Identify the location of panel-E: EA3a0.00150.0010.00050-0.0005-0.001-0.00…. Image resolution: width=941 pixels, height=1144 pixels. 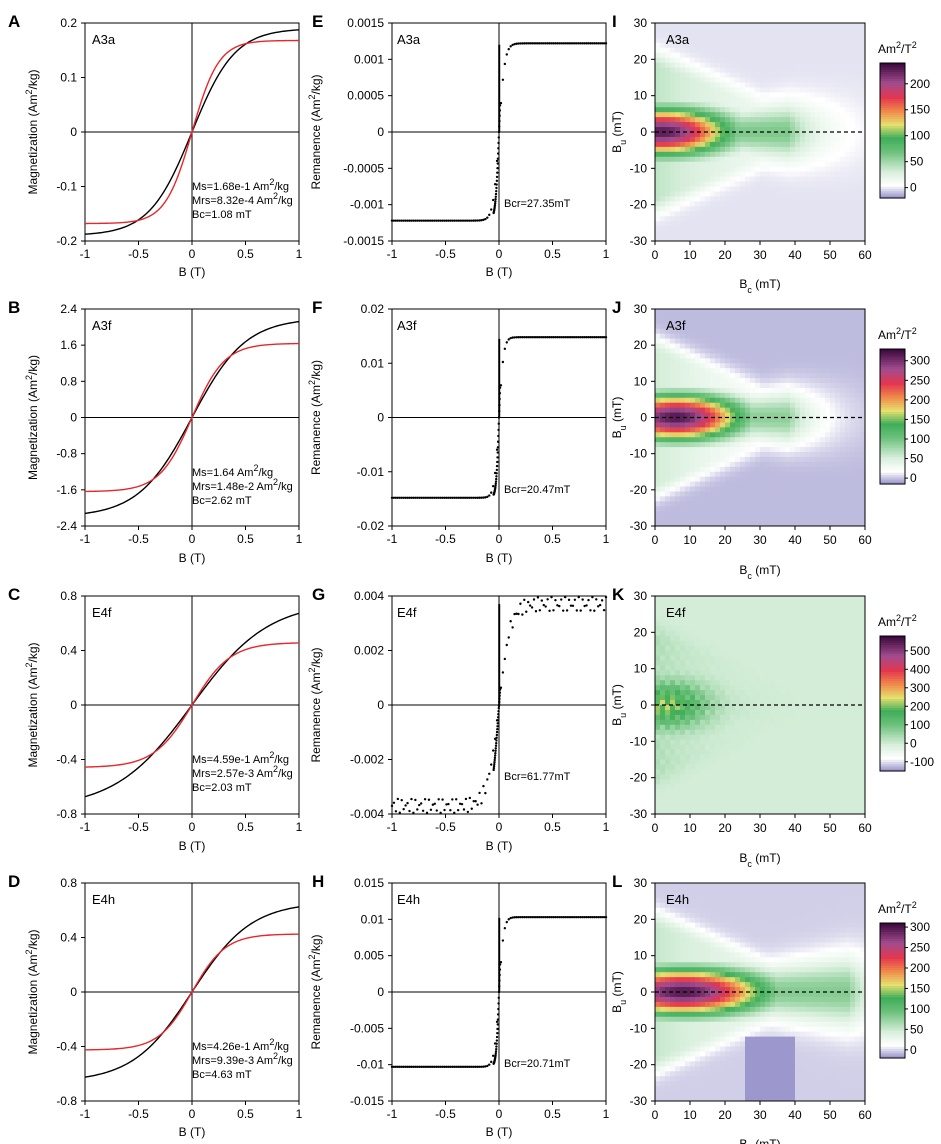
(458, 145).